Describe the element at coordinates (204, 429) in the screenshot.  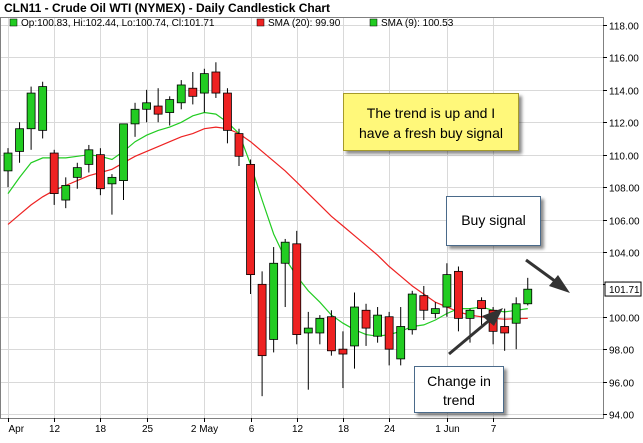
I see `x-tick-label: 2 May` at that location.